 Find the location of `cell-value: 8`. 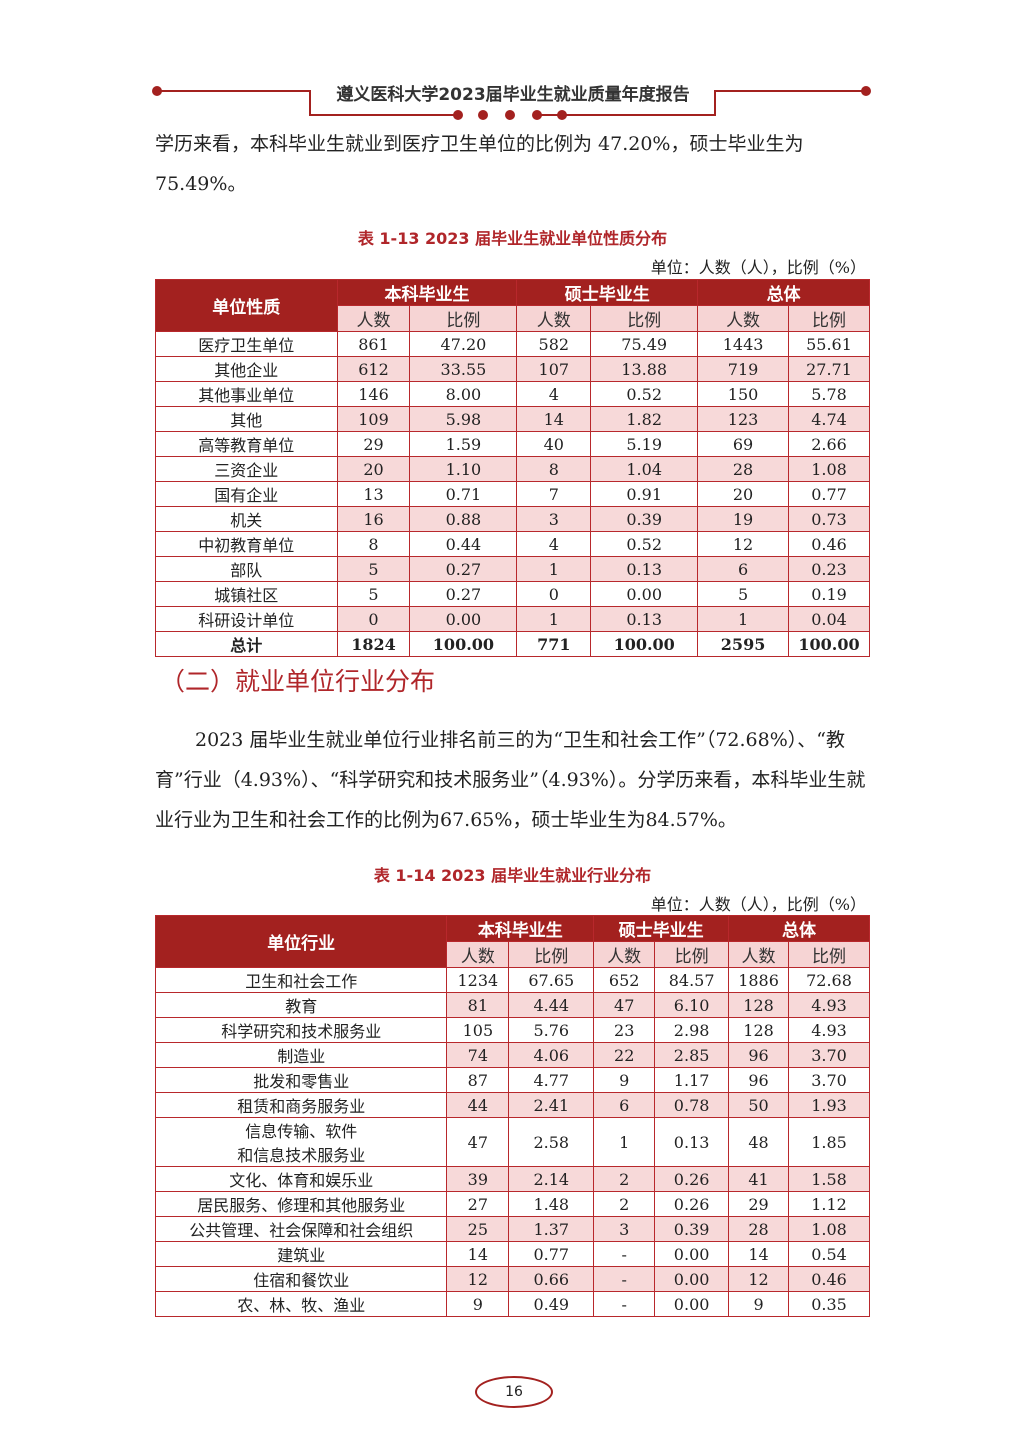

cell-value: 8 is located at coordinates (373, 544).